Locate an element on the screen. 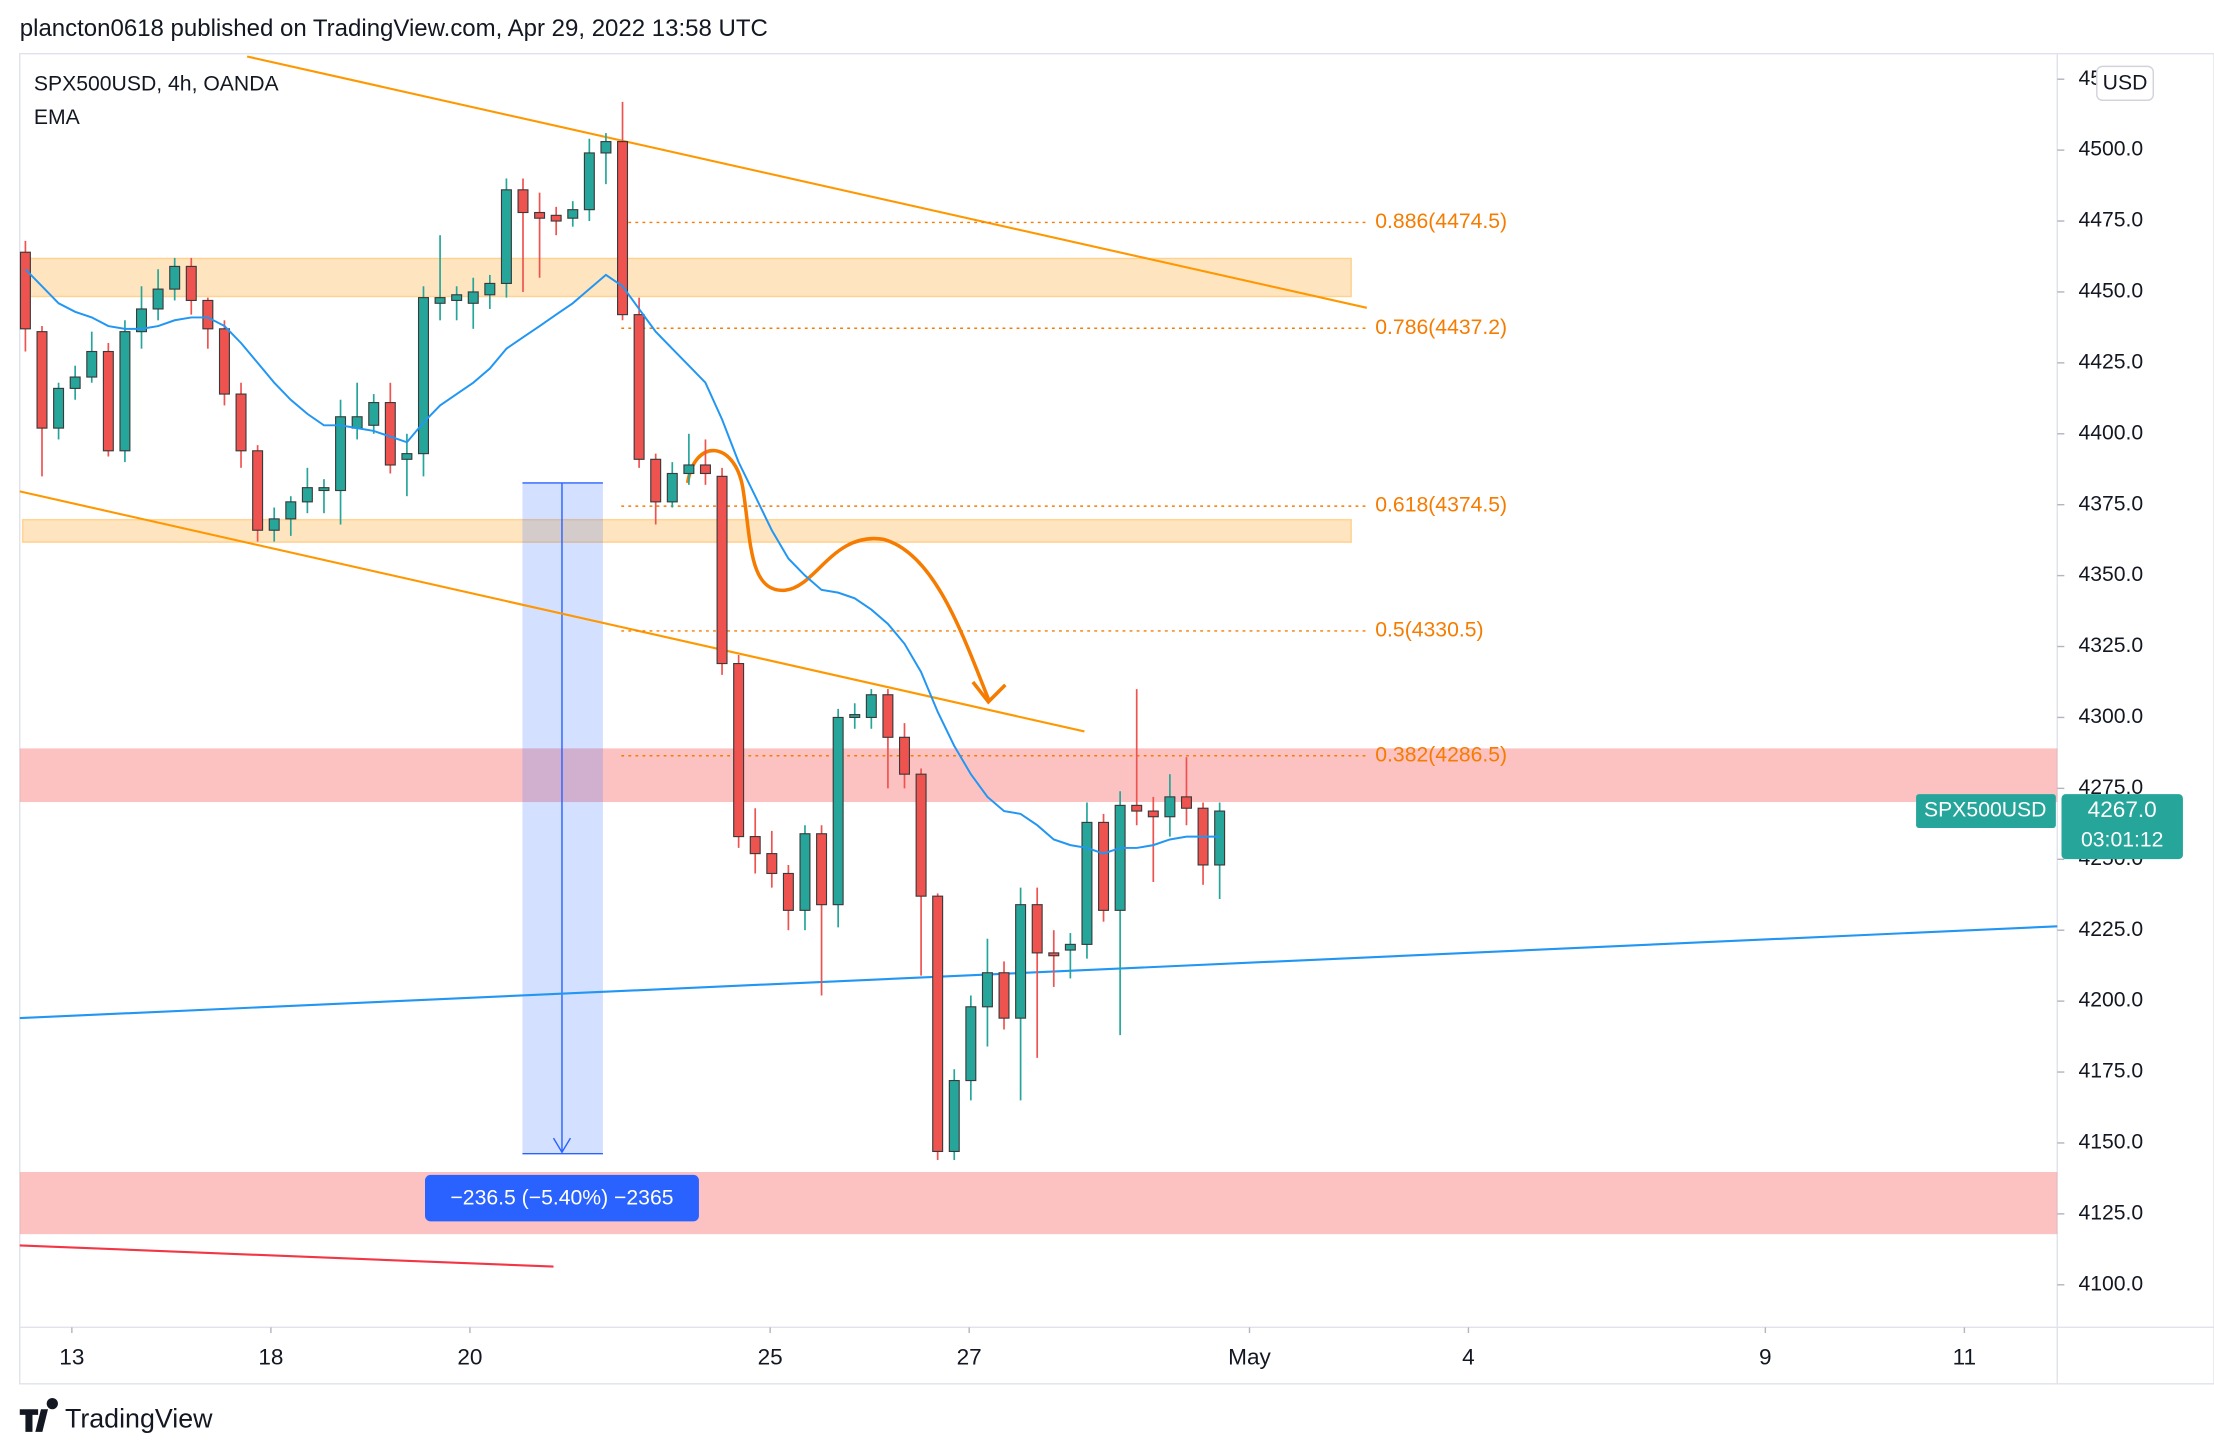 This screenshot has width=2214, height=1454. fib-label: 0.886(4474.5) is located at coordinates (1441, 221).